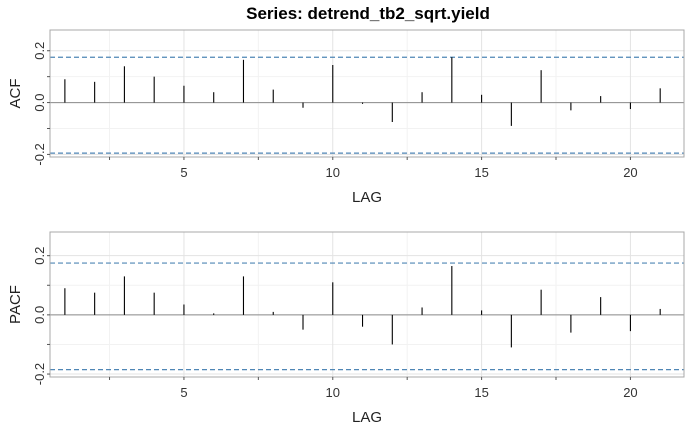 This screenshot has height=422, width=688. Describe the element at coordinates (367, 197) in the screenshot. I see `acf-x-axis-label: LAG` at that location.